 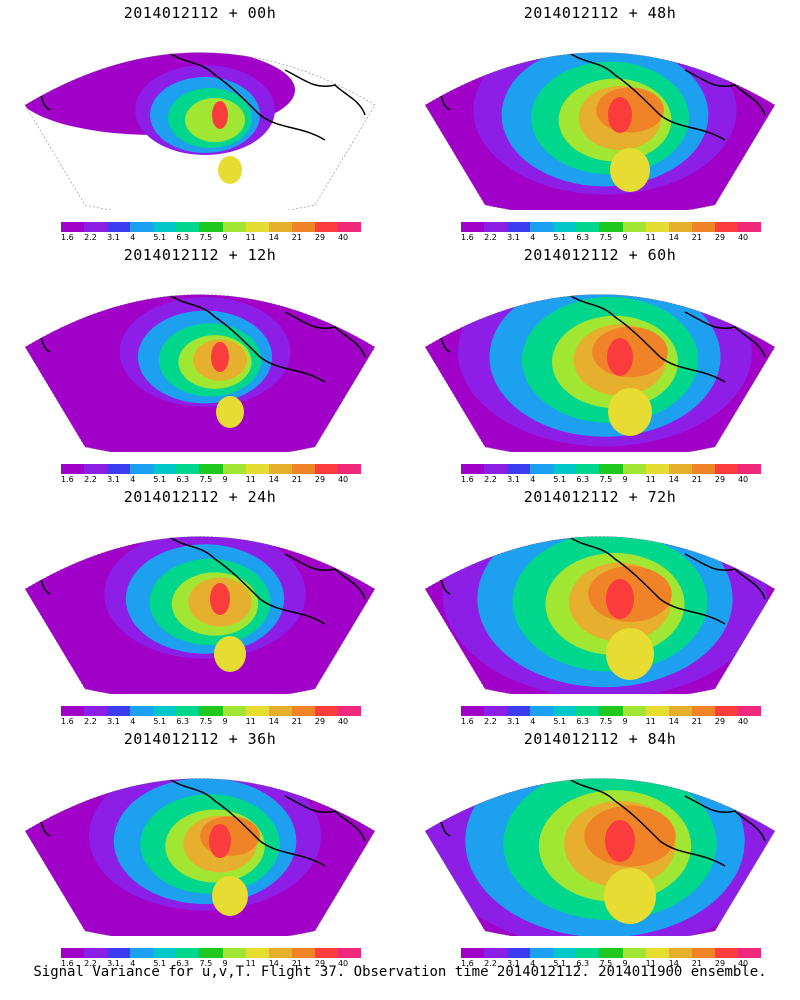 What do you see at coordinates (583, 479) in the screenshot?
I see `colorbar-label: 6.3` at bounding box center [583, 479].